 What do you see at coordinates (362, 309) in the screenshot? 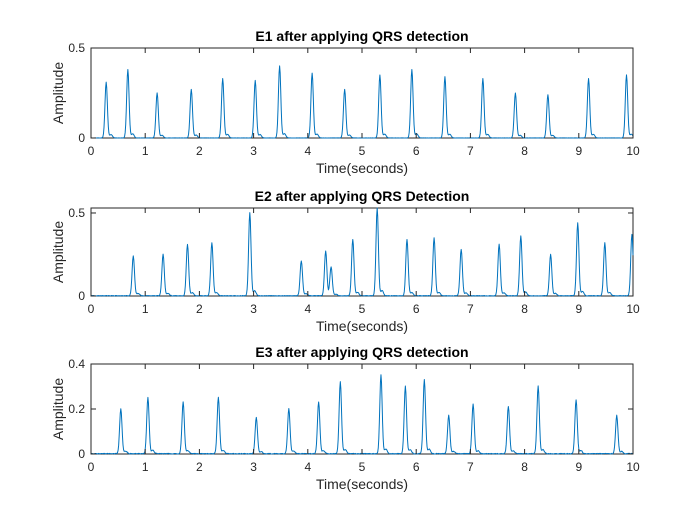
I see `e2-x-tick-label: 5` at bounding box center [362, 309].